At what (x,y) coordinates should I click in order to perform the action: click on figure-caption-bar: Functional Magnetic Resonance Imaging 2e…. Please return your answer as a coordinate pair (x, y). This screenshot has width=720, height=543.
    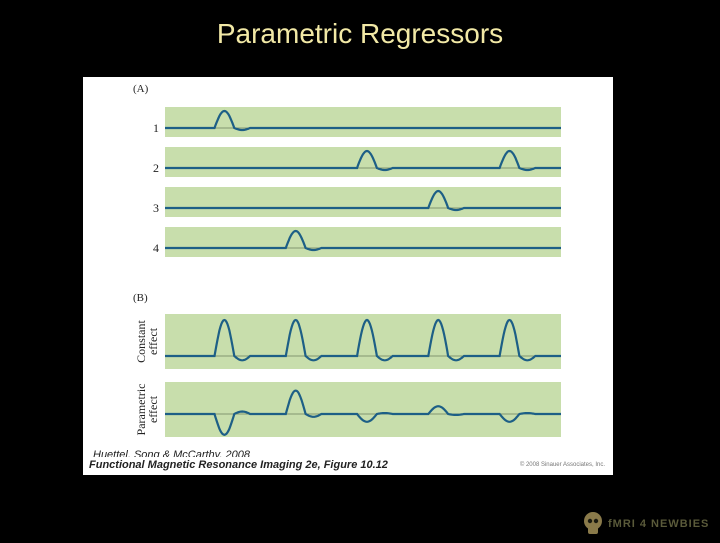
    Looking at the image, I should click on (348, 466).